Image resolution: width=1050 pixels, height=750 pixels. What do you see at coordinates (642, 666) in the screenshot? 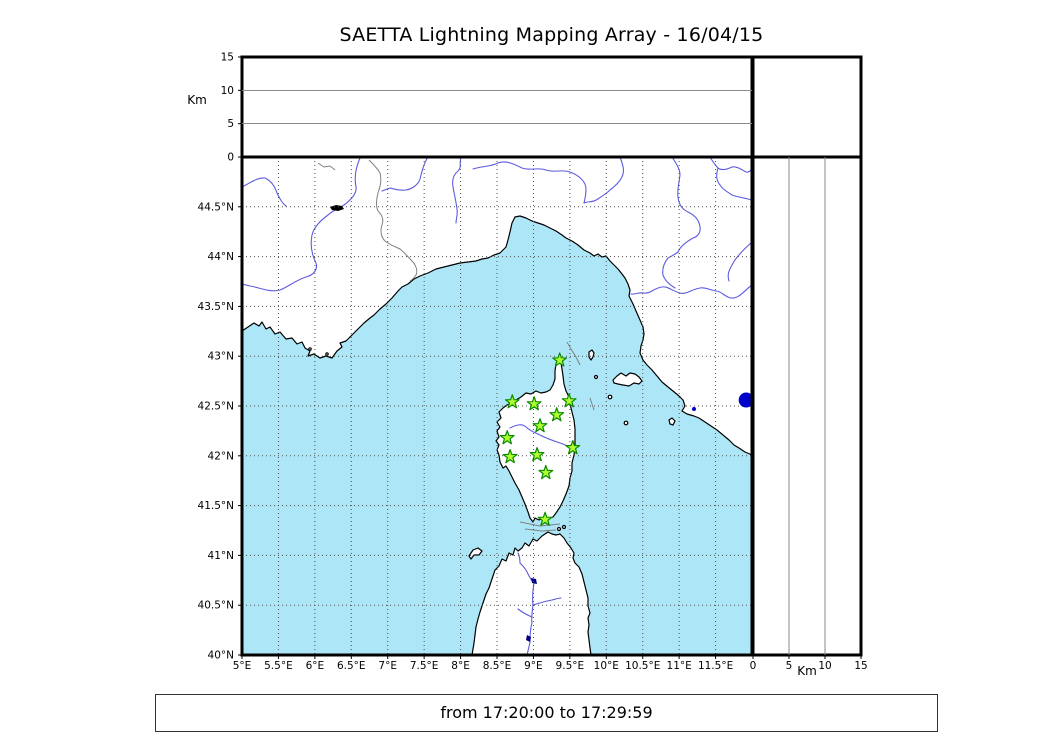
I see `lon-tick-label: 10.5°E` at bounding box center [642, 666].